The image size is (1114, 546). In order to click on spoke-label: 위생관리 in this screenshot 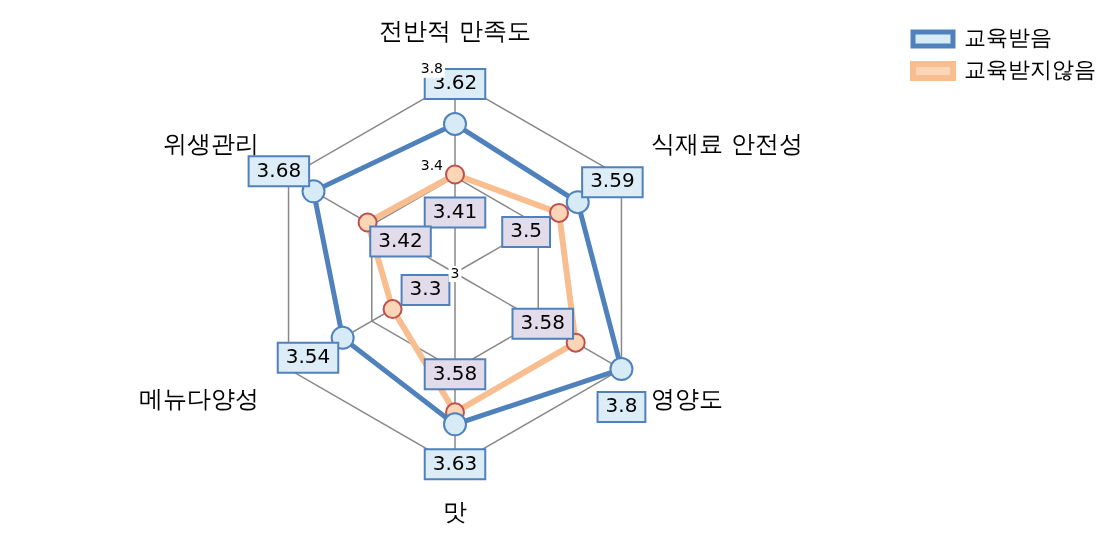, I will do `click(211, 143)`.